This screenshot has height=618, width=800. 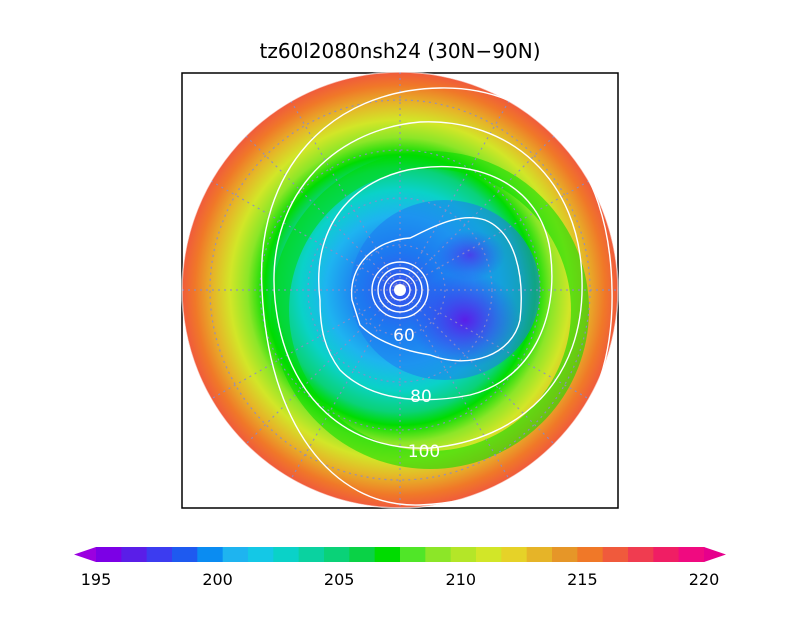 I want to click on colorbar-tick-label: 215, so click(x=582, y=579).